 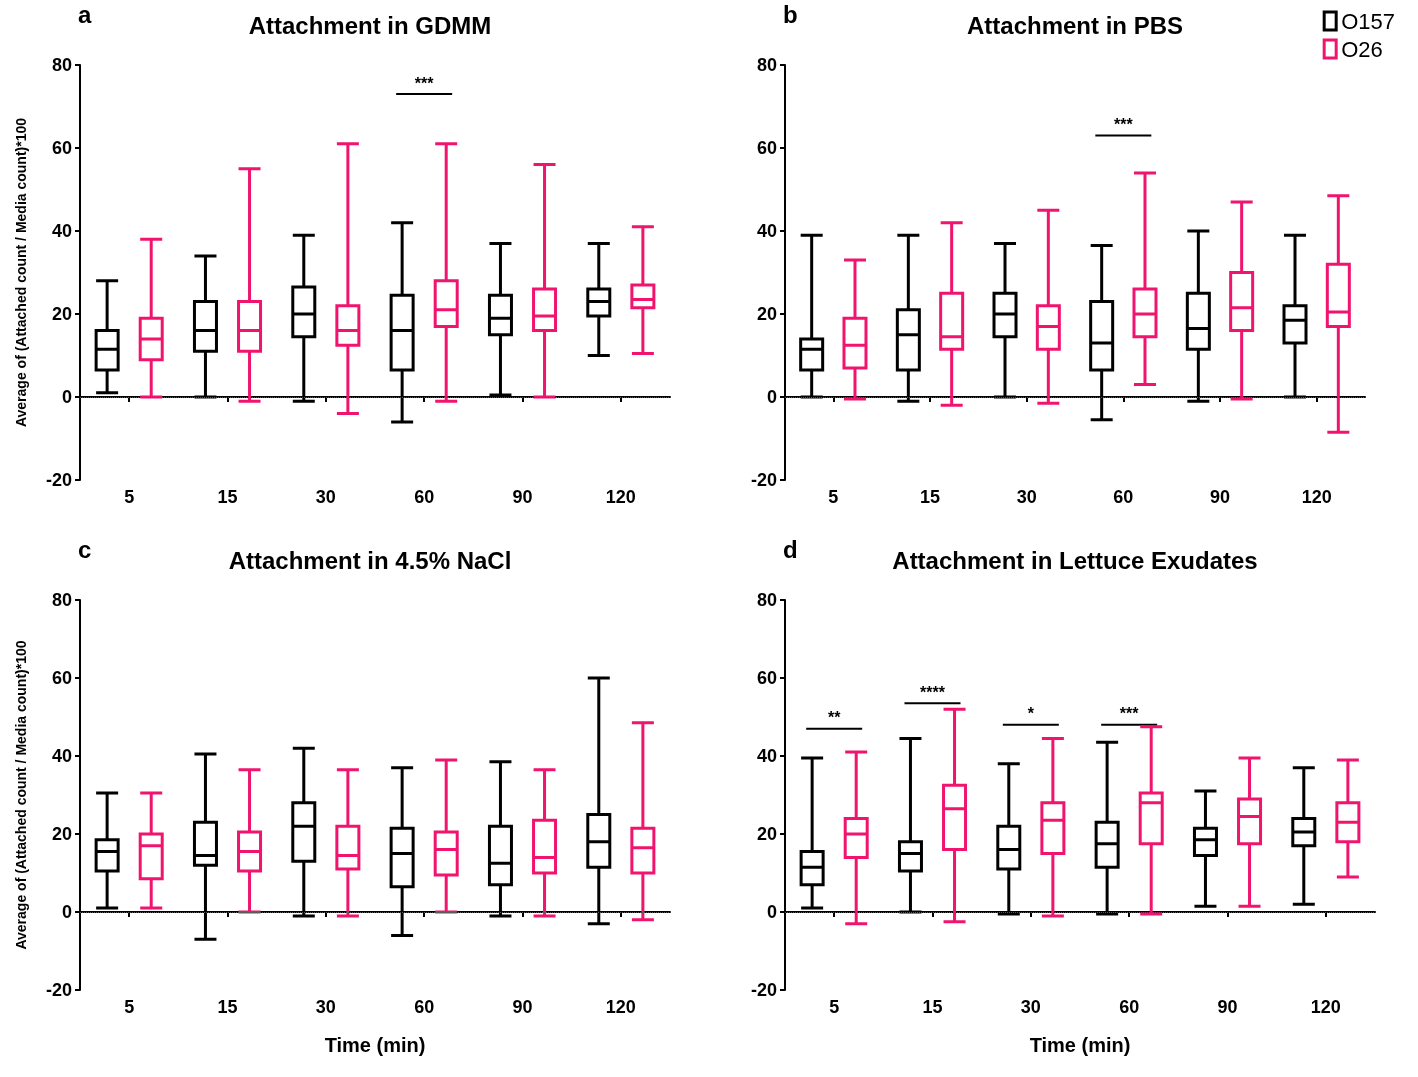 What do you see at coordinates (1075, 25) in the screenshot?
I see `chart-title: Attachment in PBS` at bounding box center [1075, 25].